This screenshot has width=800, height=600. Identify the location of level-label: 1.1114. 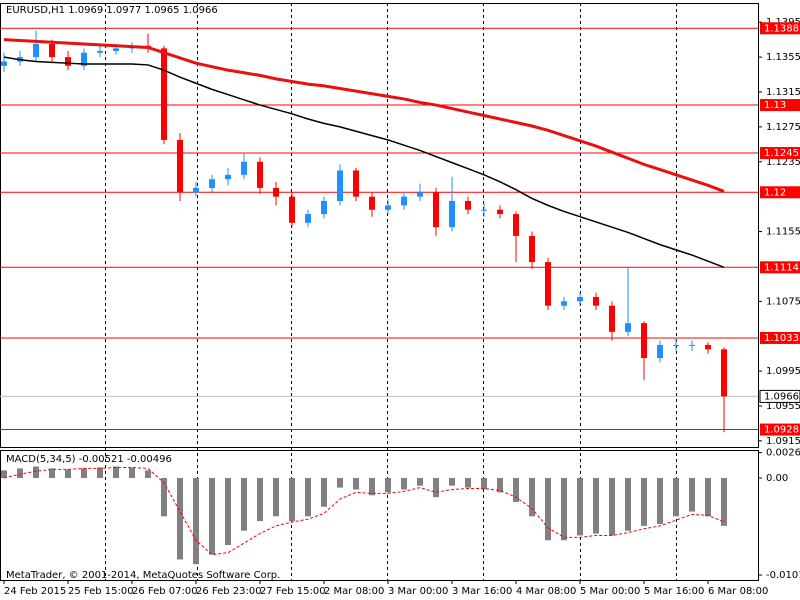
(781, 267).